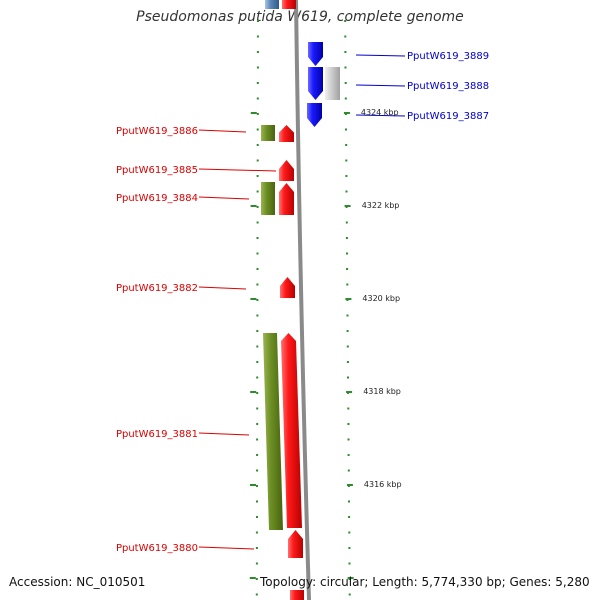  I want to click on gene-features, so click(300, 300).